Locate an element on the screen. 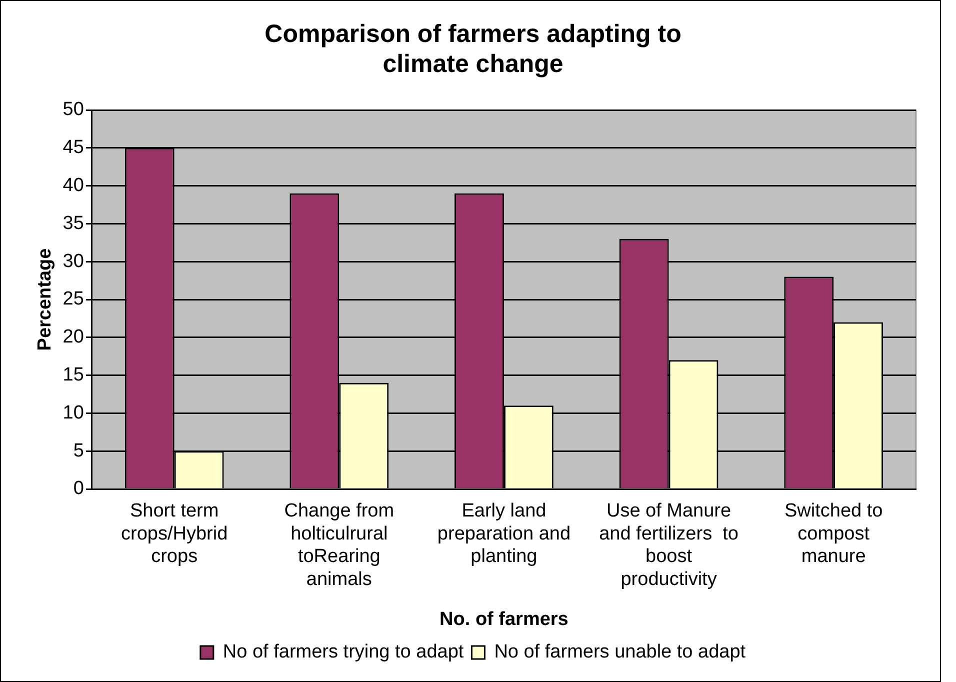 The height and width of the screenshot is (682, 956). y-tick-label: 35 is located at coordinates (73, 223).